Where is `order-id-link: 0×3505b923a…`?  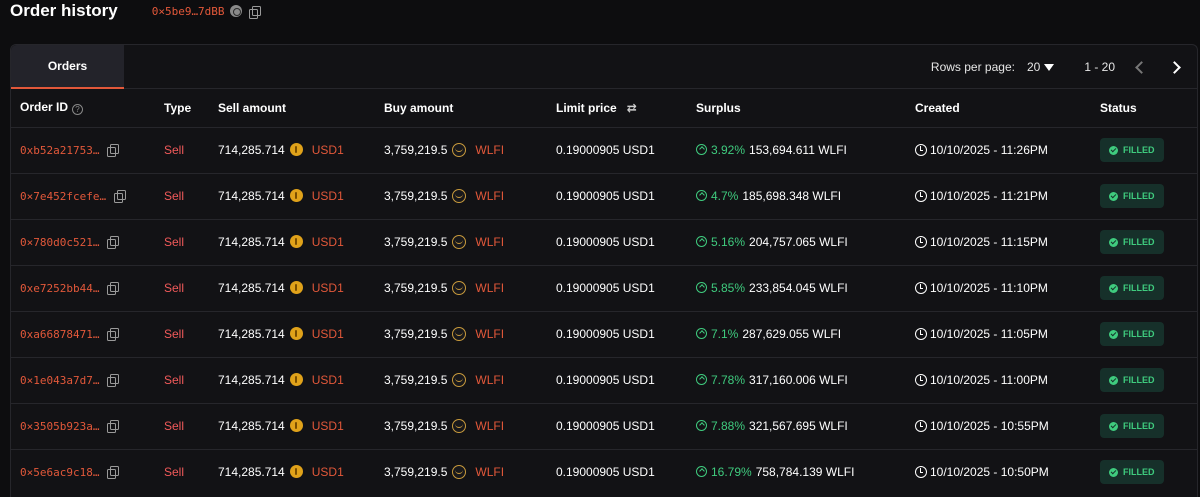 order-id-link: 0×3505b923a… is located at coordinates (60, 426).